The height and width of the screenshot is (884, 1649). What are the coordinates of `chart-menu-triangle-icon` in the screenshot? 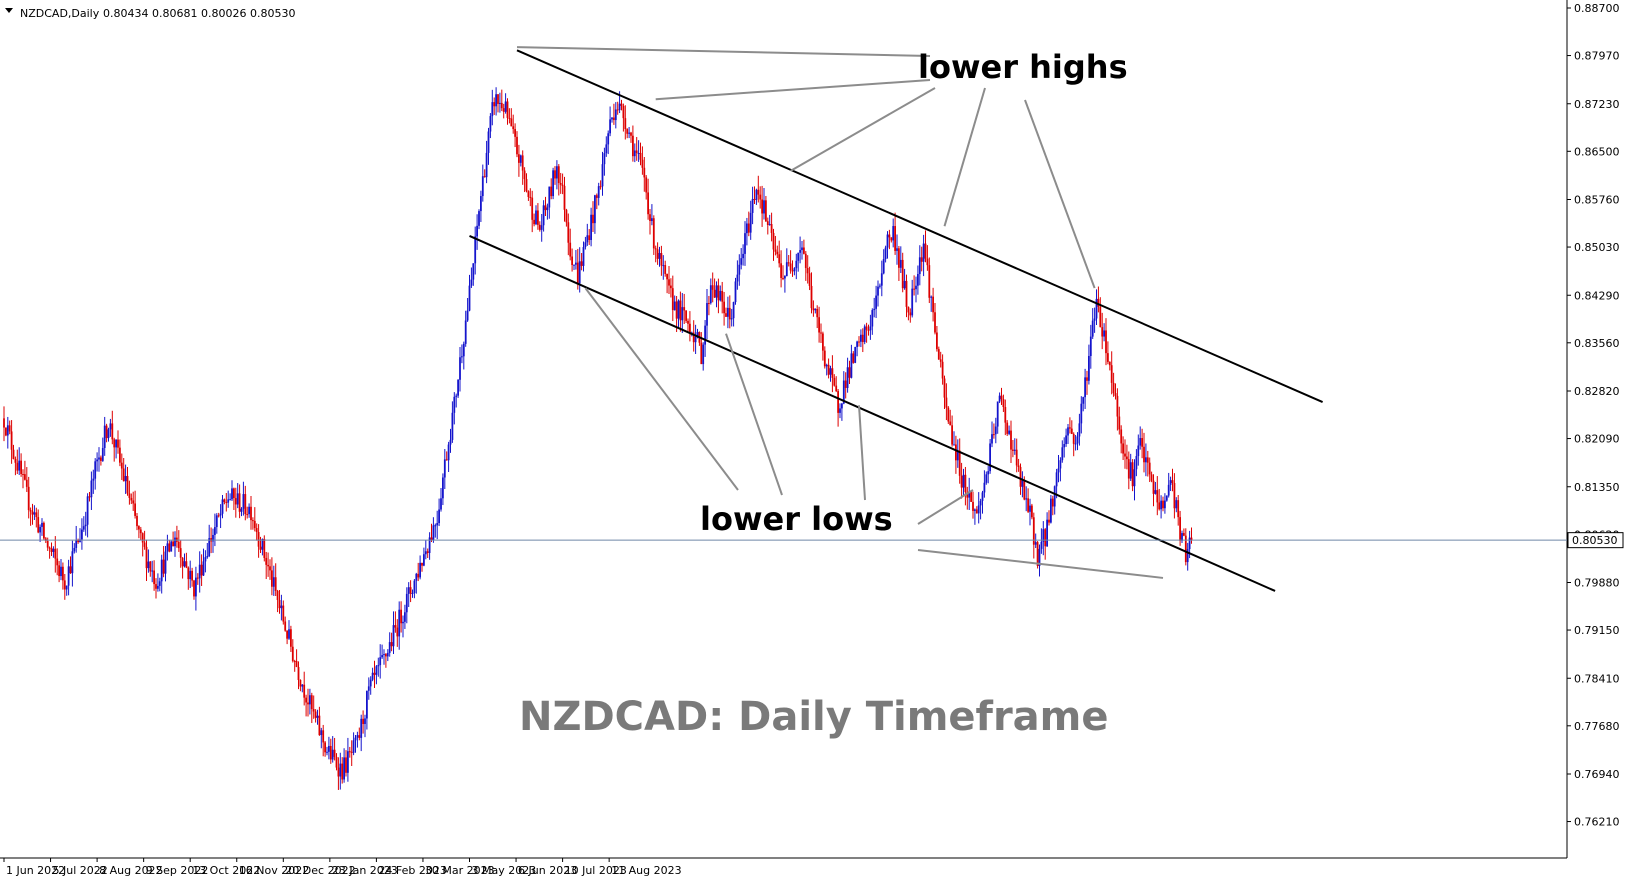 It's located at (9, 10).